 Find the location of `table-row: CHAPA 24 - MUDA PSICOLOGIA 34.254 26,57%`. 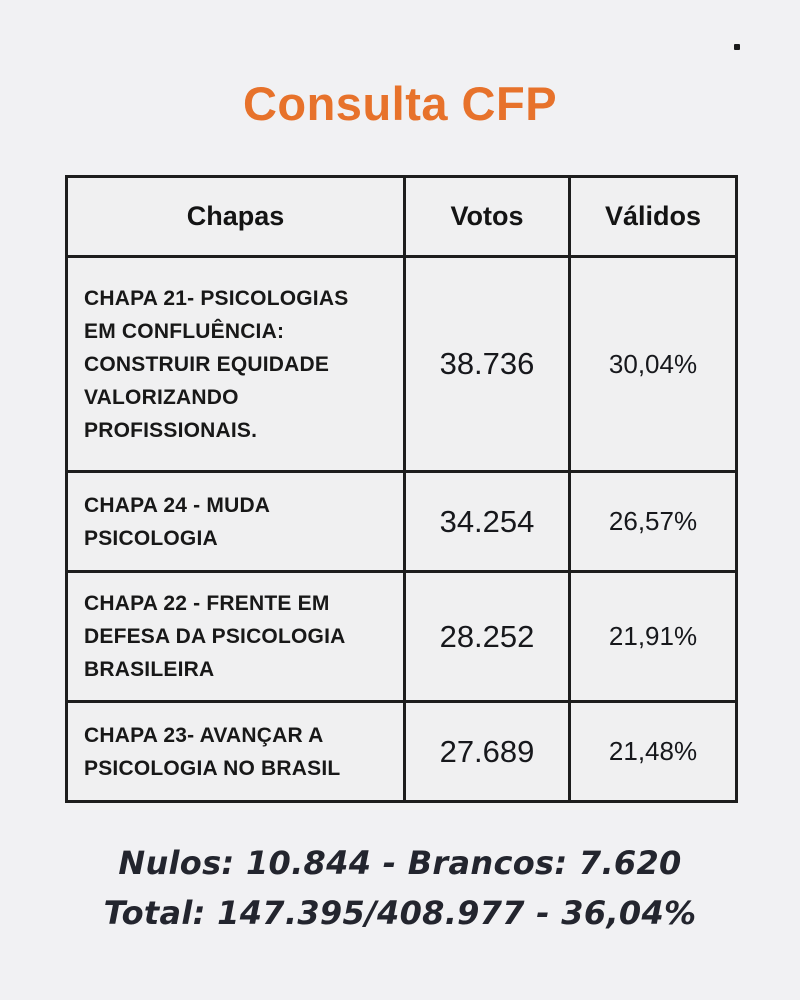

table-row: CHAPA 24 - MUDA PSICOLOGIA 34.254 26,57% is located at coordinates (401, 521).